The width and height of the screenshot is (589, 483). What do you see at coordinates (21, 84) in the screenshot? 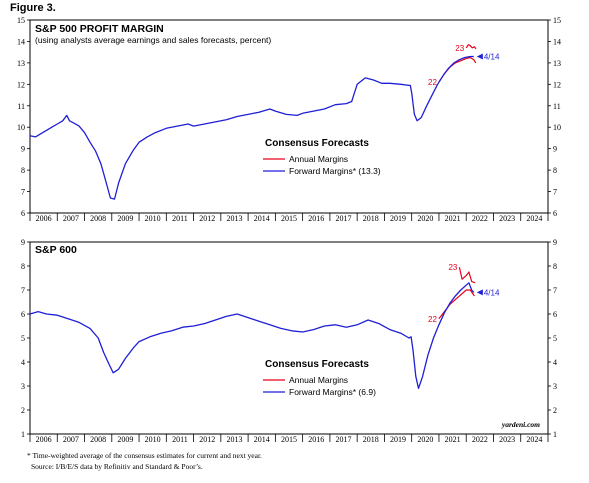
I see `chart1-ytick-label-left: 12` at bounding box center [21, 84].